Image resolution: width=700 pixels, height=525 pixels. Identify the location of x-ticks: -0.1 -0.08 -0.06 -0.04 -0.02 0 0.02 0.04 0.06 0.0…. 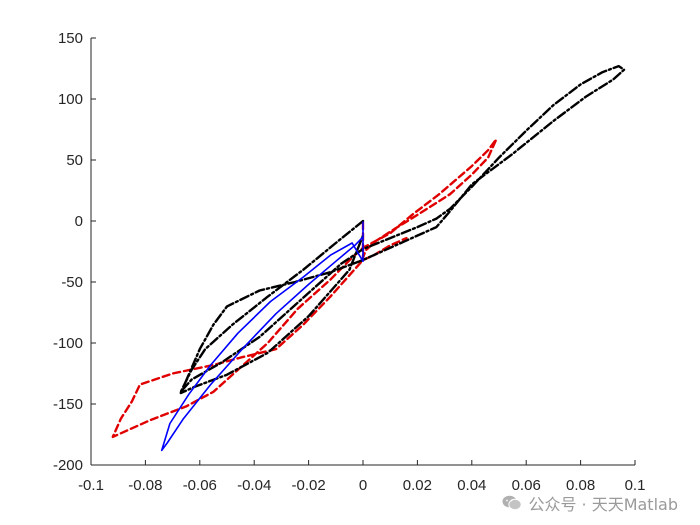
(361, 477).